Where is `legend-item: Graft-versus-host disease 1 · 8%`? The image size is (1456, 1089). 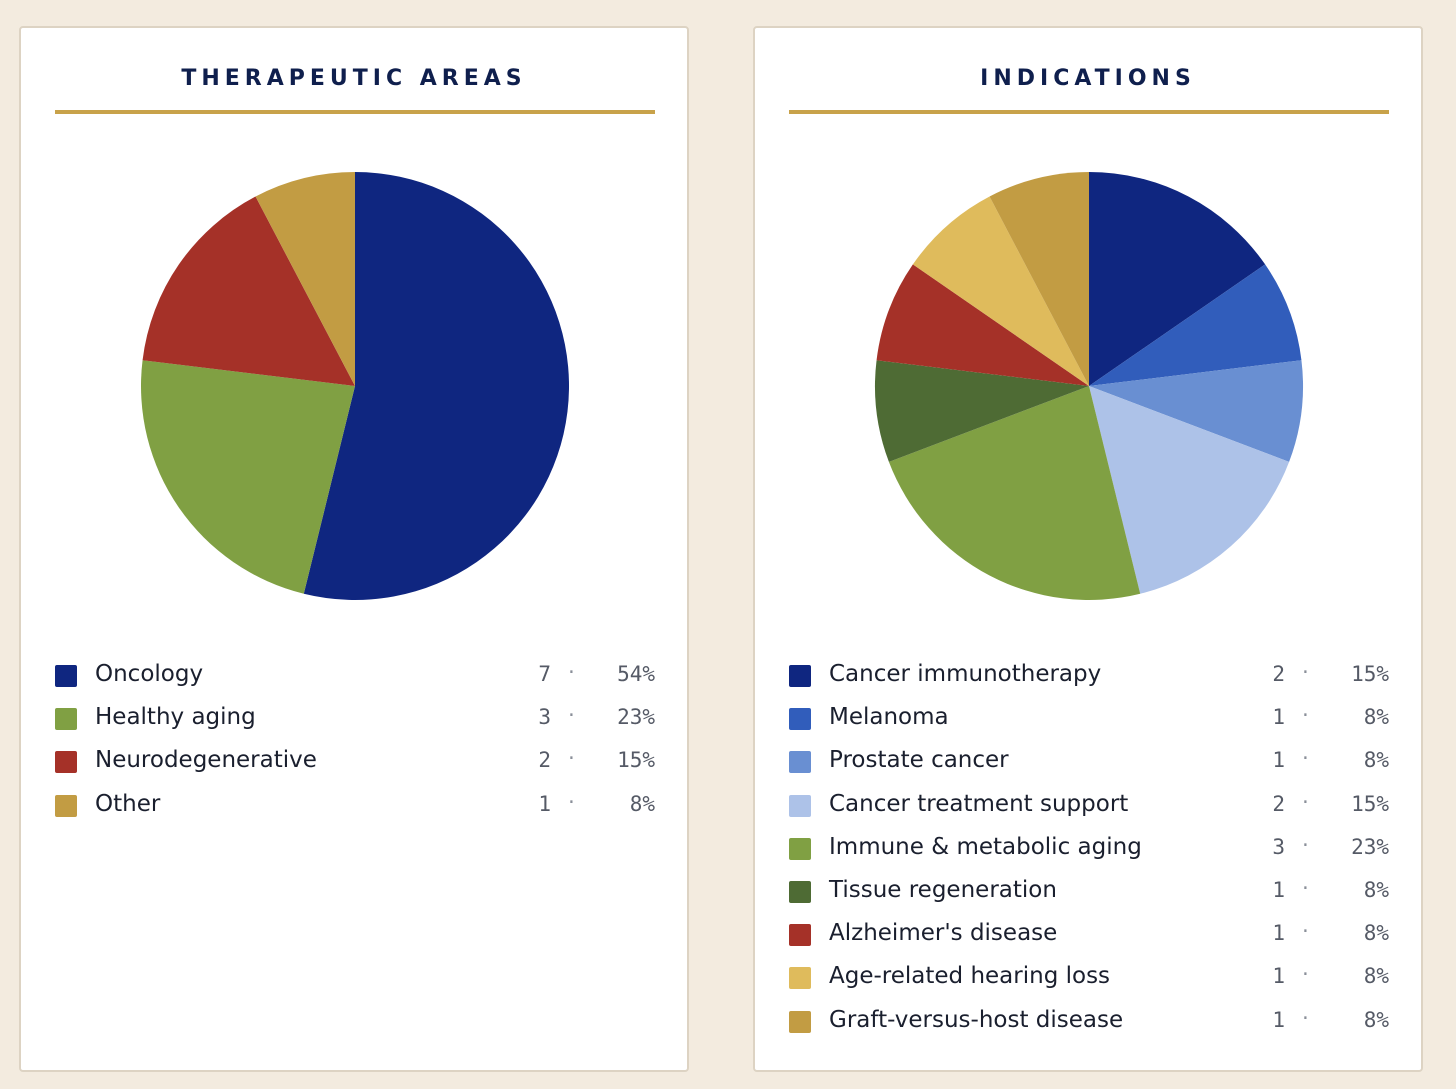
legend-item: Graft-versus-host disease 1 · 8% is located at coordinates (1089, 1023).